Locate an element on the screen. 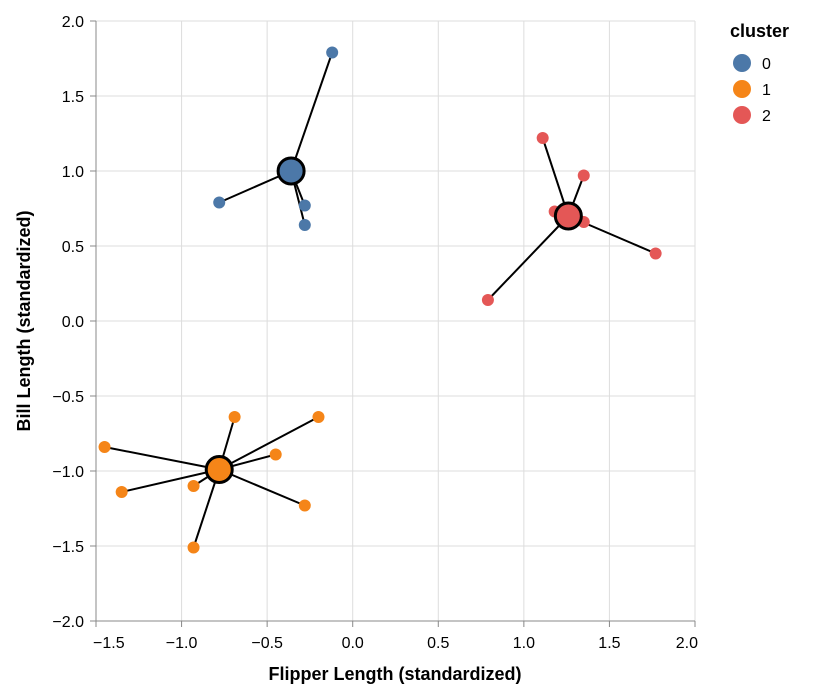 The image size is (814, 699). y-tick-label: 1.0 is located at coordinates (73, 172).